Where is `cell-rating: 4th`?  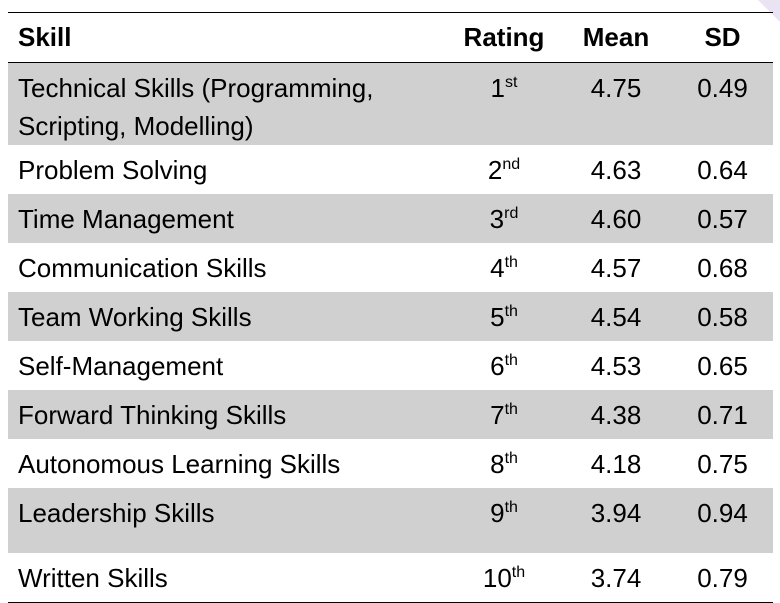
cell-rating: 4th is located at coordinates (504, 267).